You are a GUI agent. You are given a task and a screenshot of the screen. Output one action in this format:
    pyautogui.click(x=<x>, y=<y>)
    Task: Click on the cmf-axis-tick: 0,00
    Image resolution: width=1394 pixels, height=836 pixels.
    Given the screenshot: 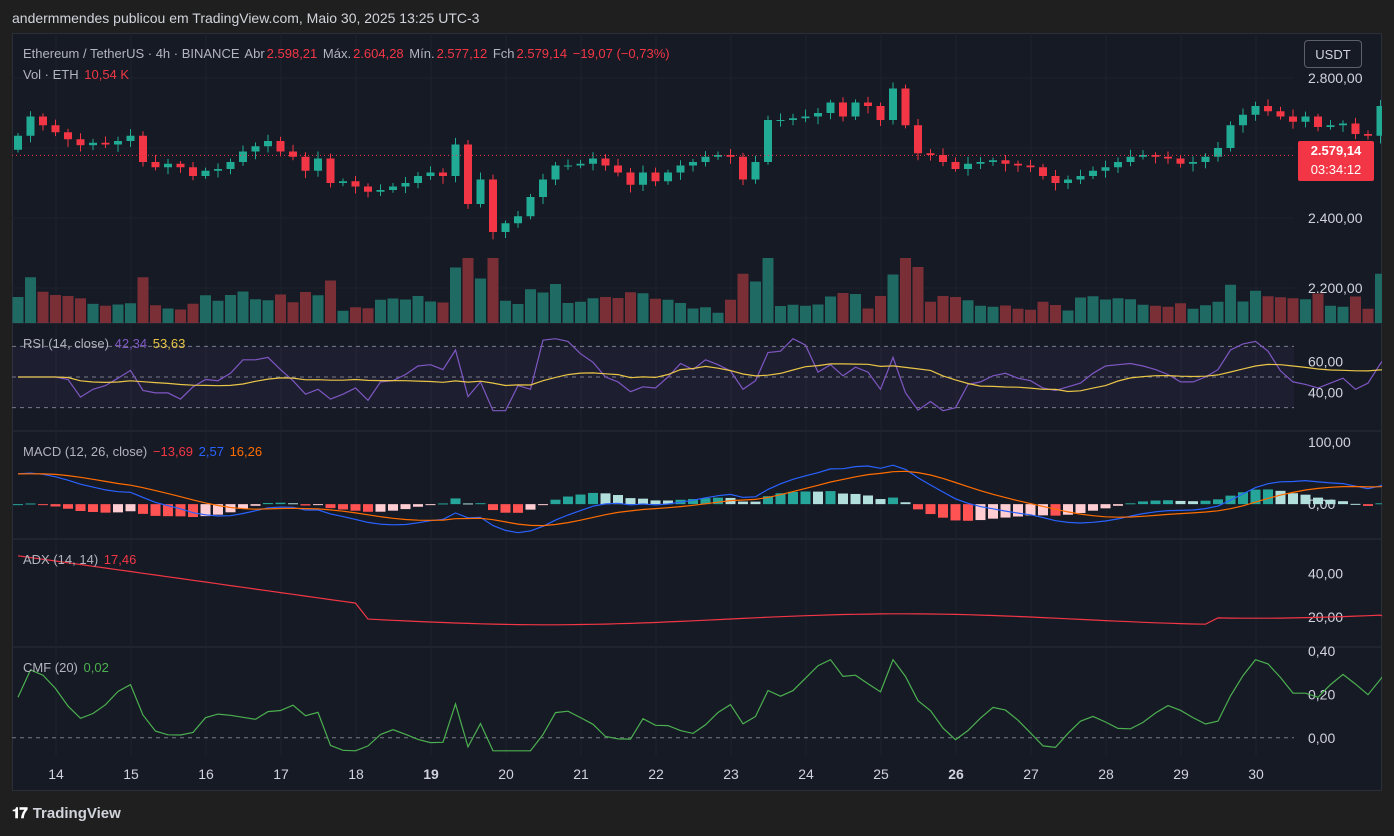 What is the action you would take?
    pyautogui.click(x=1321, y=738)
    